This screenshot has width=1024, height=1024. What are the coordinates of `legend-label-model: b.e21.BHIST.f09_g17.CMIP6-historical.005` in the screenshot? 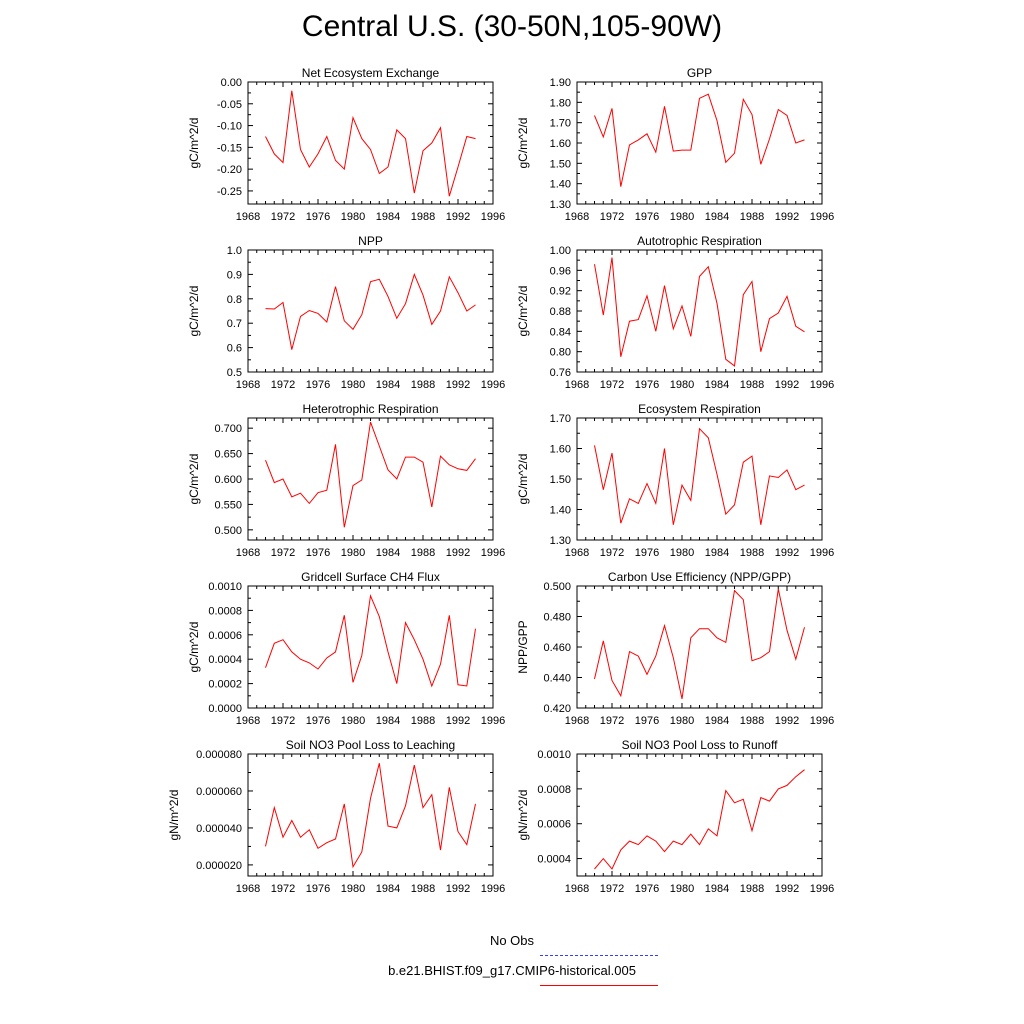 It's located at (512, 970).